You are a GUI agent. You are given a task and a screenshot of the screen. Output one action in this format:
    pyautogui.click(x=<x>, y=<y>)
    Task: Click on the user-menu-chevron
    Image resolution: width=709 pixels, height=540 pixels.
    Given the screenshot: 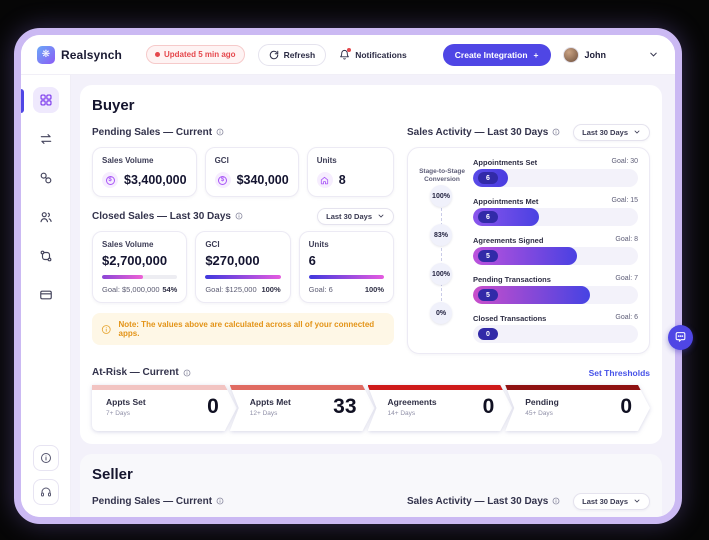 What is the action you would take?
    pyautogui.click(x=653, y=54)
    